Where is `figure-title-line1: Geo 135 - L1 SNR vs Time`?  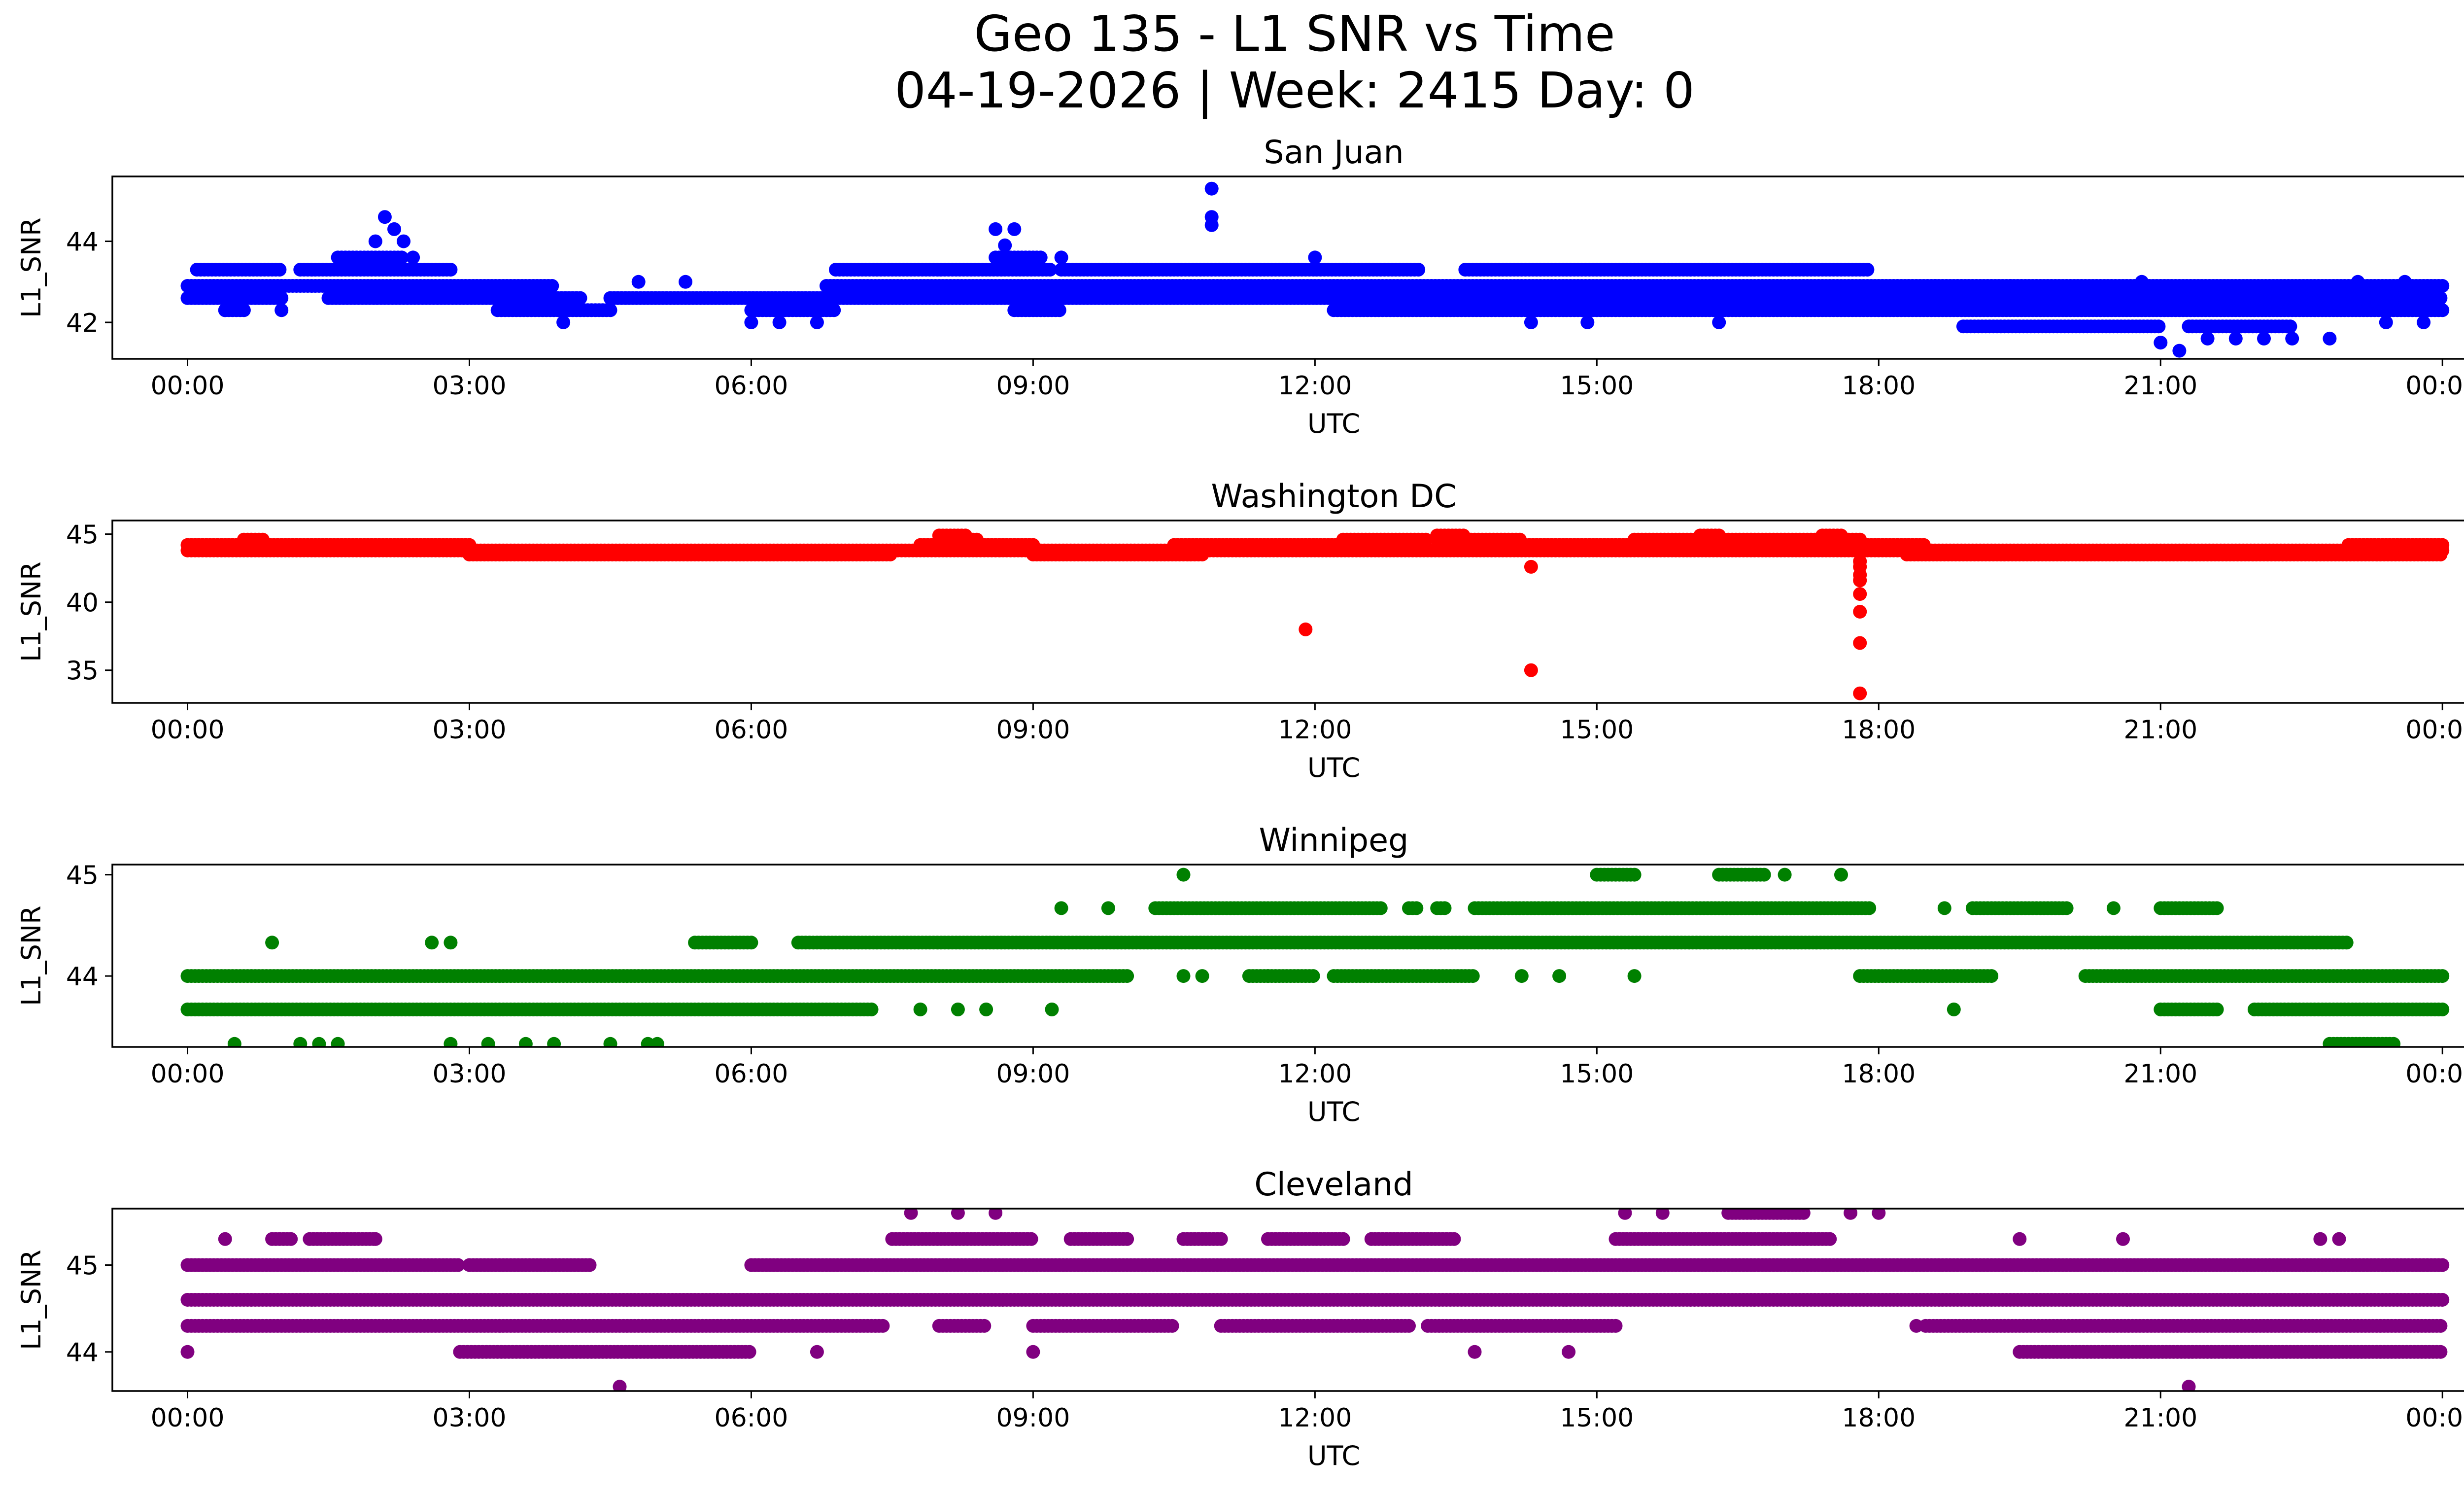 figure-title-line1: Geo 135 - L1 SNR vs Time is located at coordinates (1294, 34).